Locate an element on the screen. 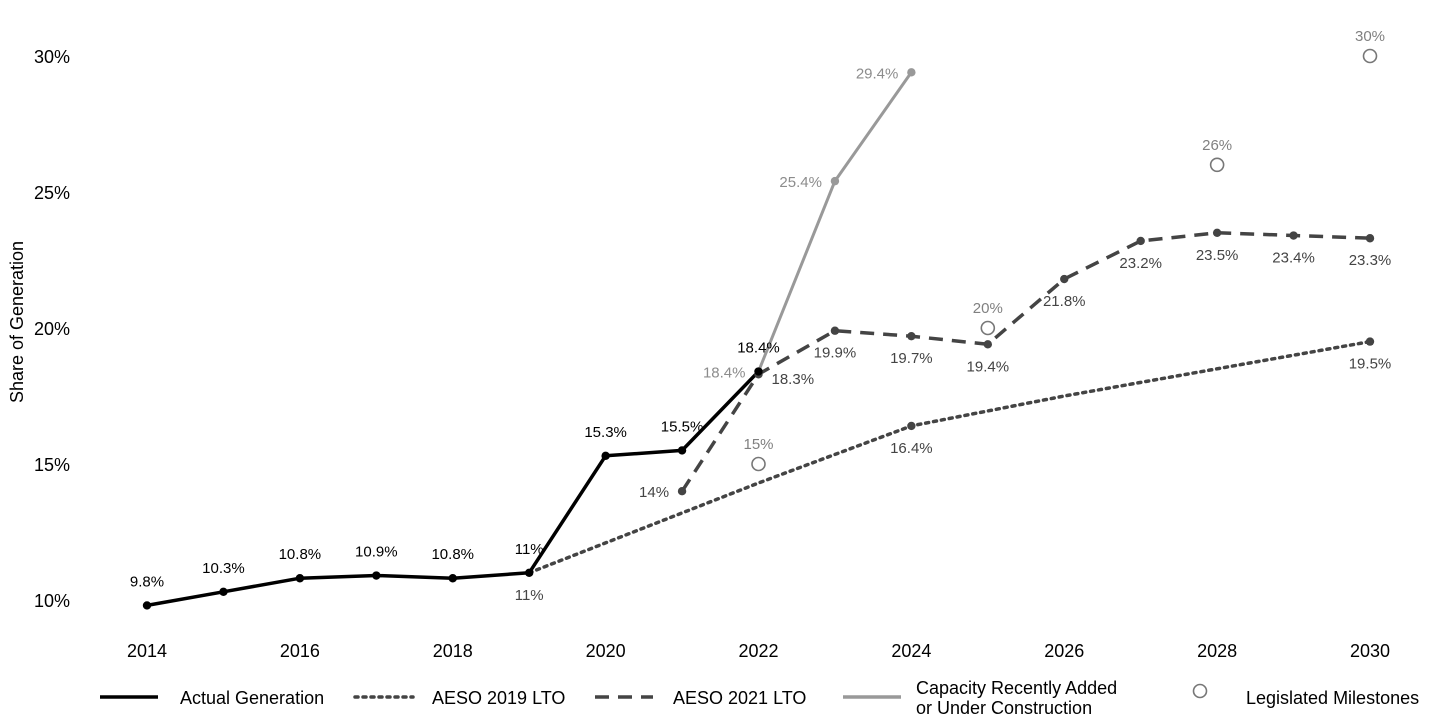 The image size is (1456, 728). y-axis-ticks: 10% 15% 20% 25% 30% is located at coordinates (52, 329).